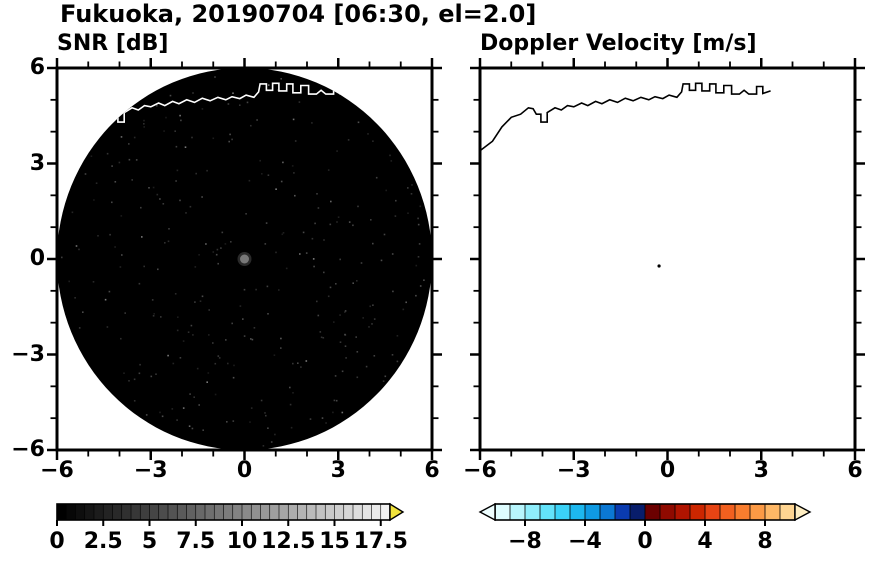 The image size is (870, 570). Describe the element at coordinates (645, 541) in the screenshot. I see `velocity-colorbar-label: 0` at that location.